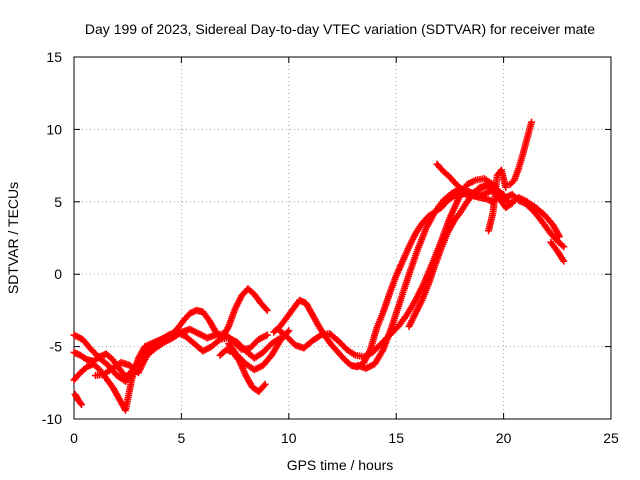  Describe the element at coordinates (58, 274) in the screenshot. I see `y-tick-label: 0` at that location.